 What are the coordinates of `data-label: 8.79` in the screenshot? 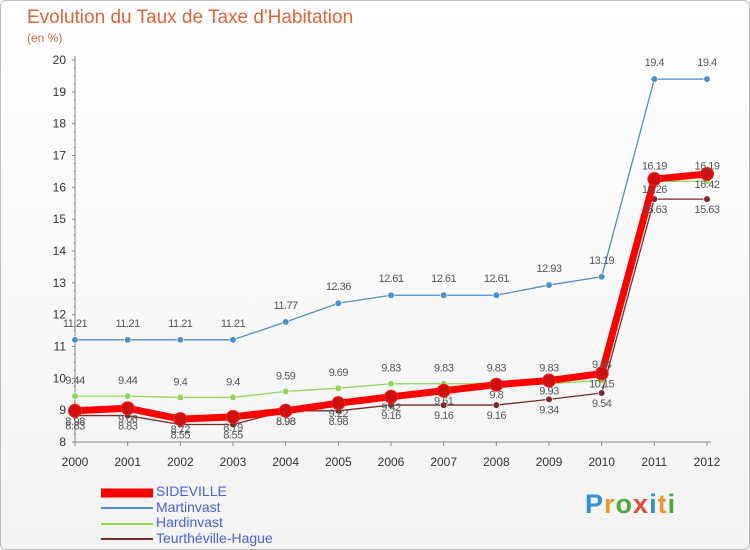 It's located at (233, 428).